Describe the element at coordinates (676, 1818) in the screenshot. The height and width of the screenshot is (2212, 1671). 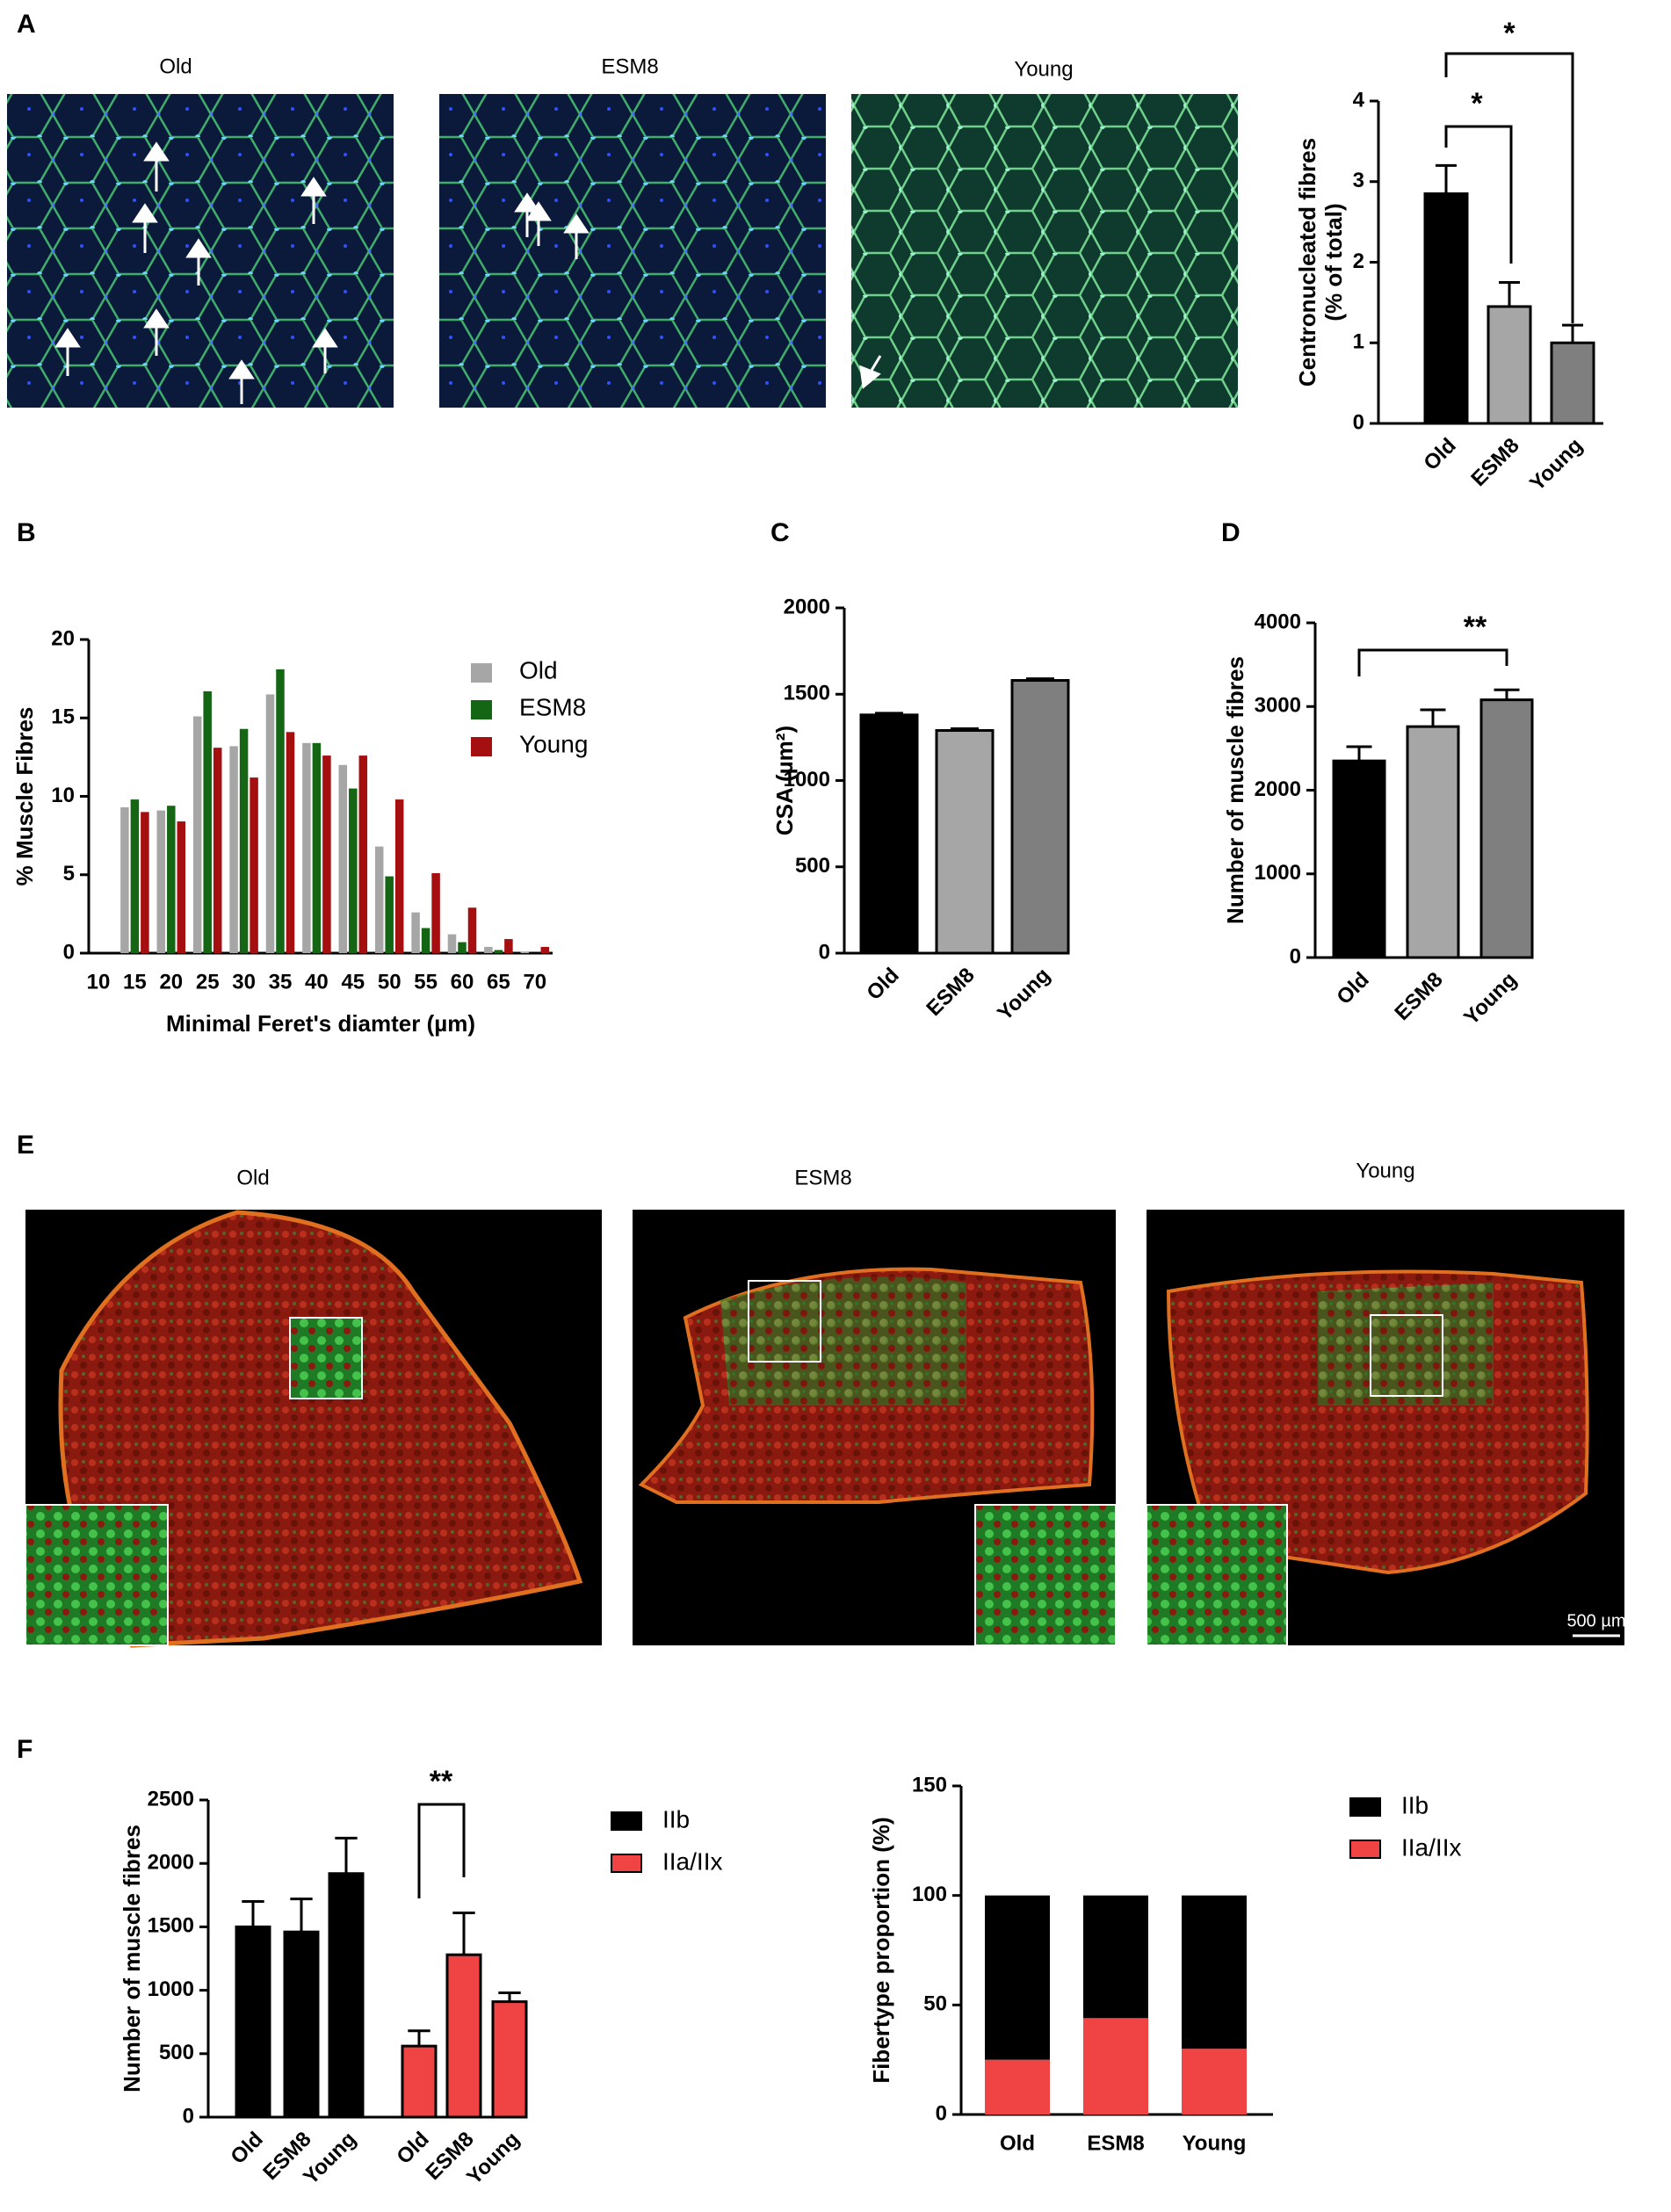
I see `legend-label: IIb` at that location.